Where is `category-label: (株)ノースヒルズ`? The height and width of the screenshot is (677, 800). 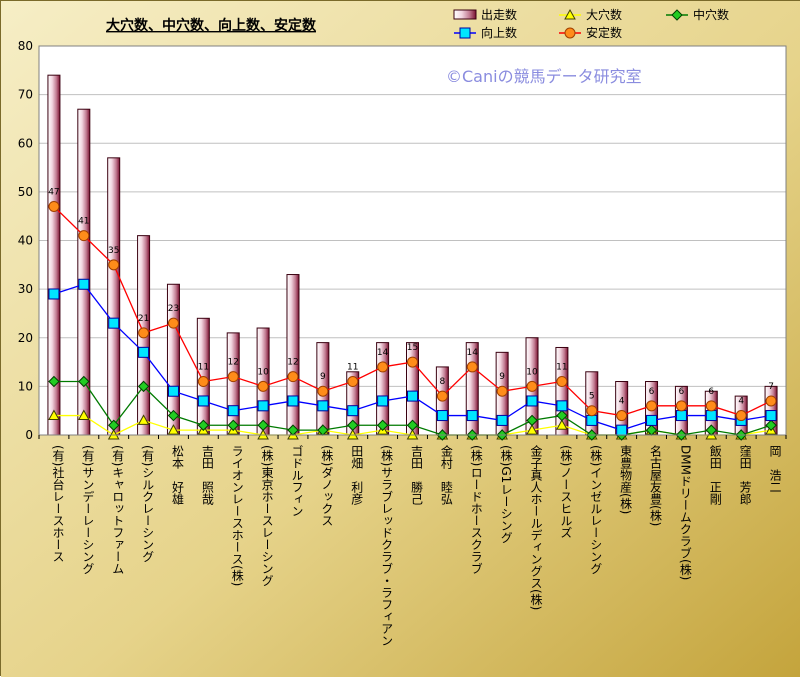
category-label: (株)ノースヒルズ is located at coordinates (566, 491).